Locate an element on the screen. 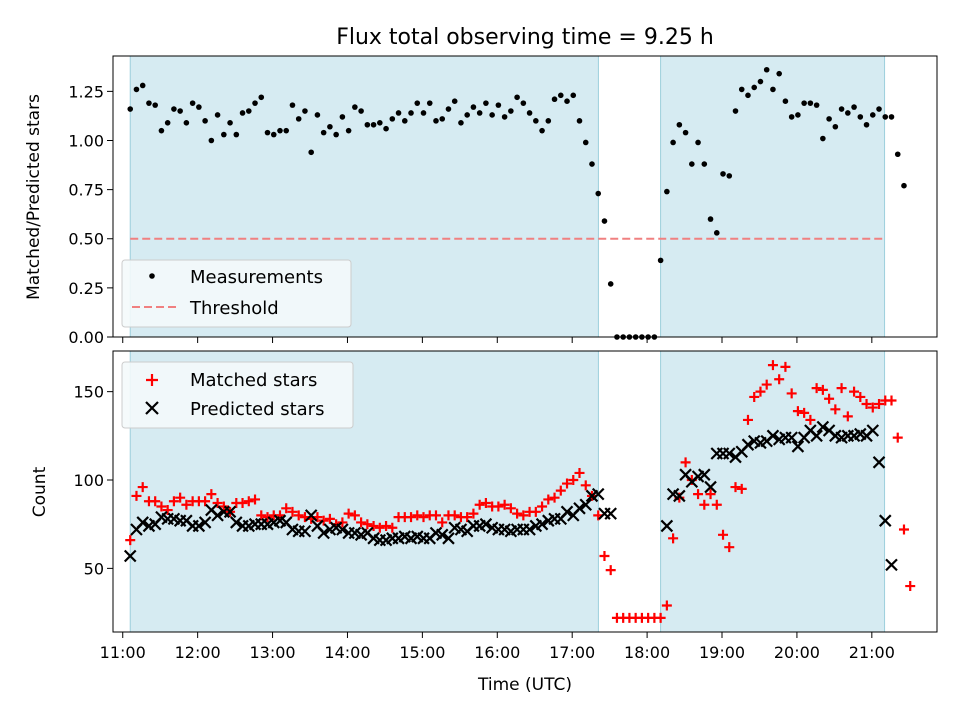  x-axis-ticks is located at coordinates (497, 340).